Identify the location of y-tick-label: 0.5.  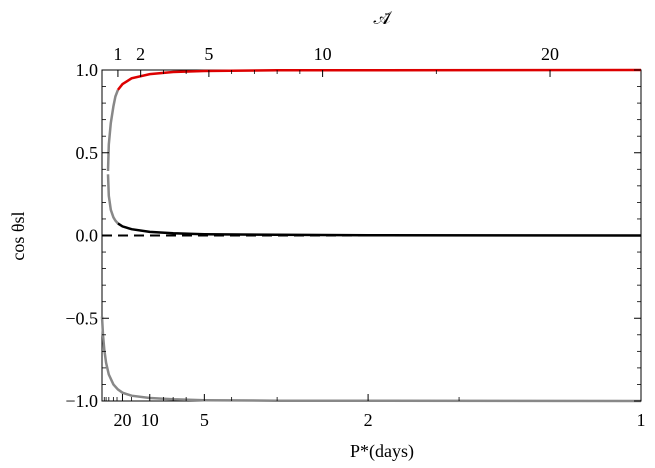
(87, 153).